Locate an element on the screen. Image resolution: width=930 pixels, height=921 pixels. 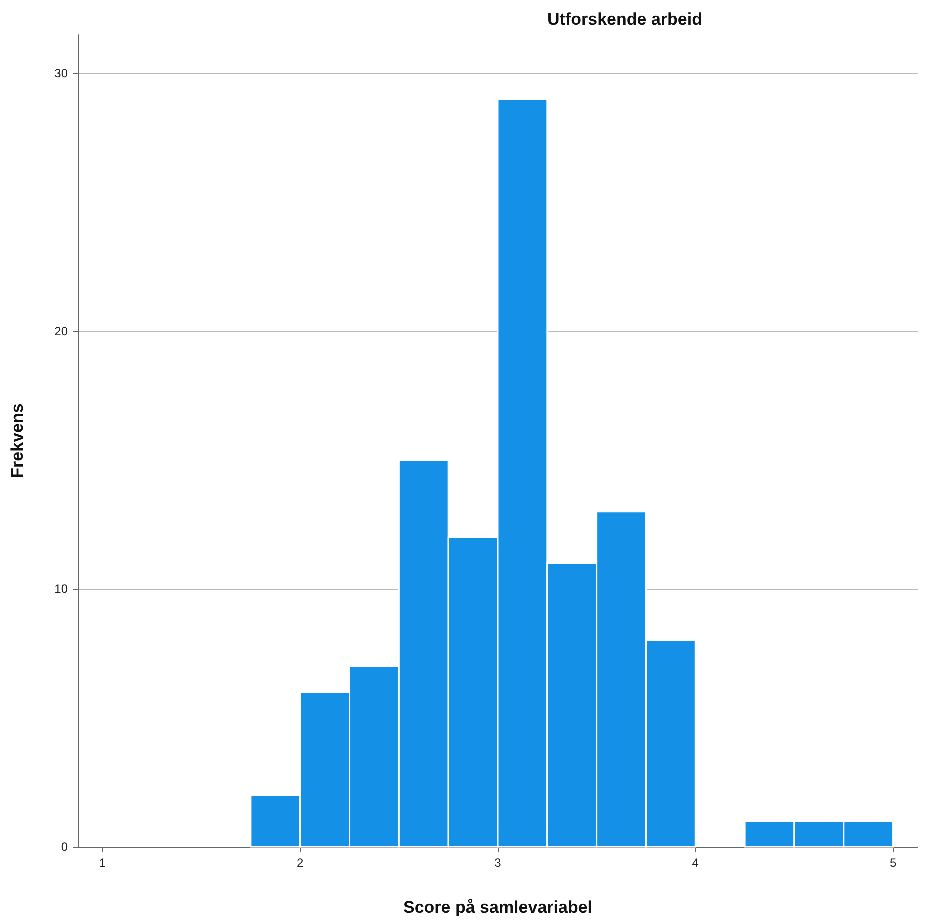
chart-title: Utforskende arbeid is located at coordinates (625, 19).